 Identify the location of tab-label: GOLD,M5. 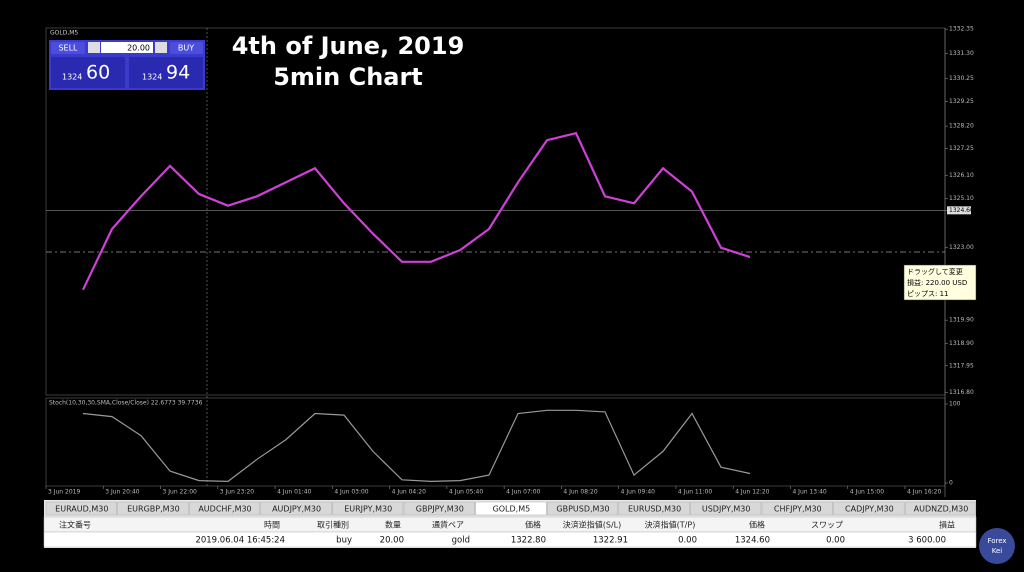
(512, 509).